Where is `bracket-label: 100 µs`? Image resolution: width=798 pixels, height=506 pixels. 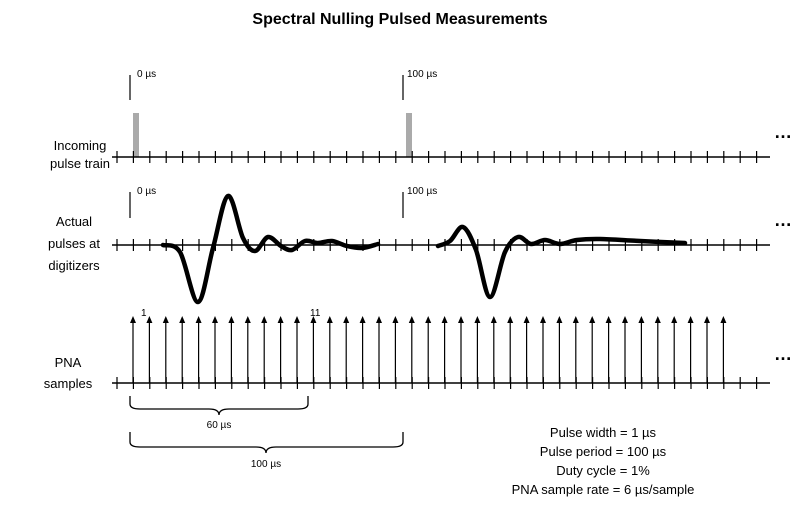 bracket-label: 100 µs is located at coordinates (266, 464).